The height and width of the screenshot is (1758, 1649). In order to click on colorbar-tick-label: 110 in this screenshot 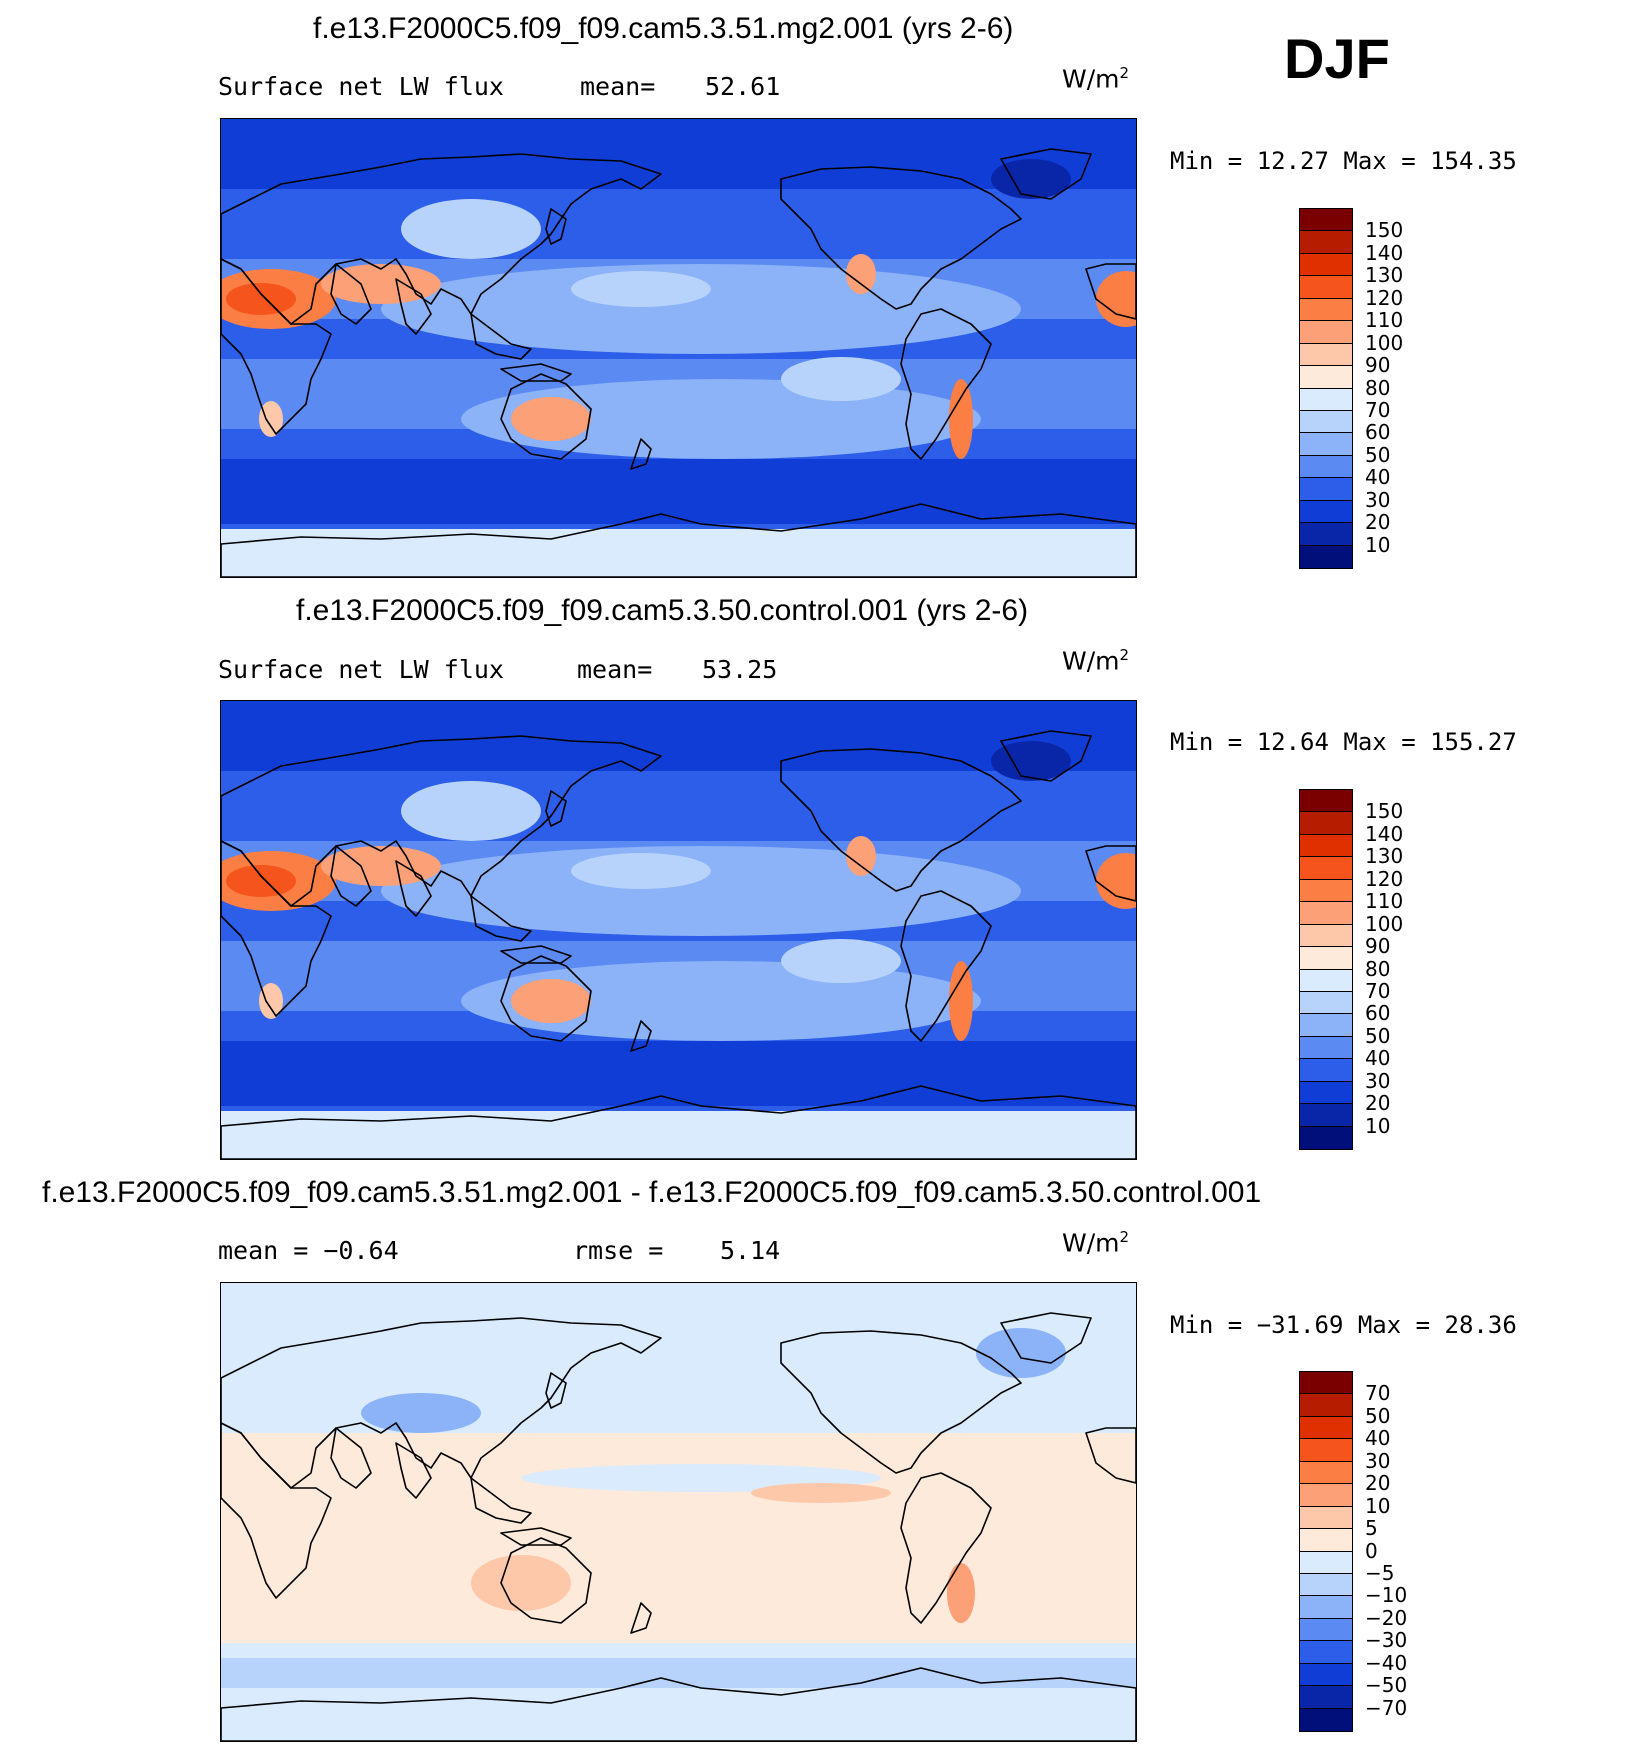, I will do `click(1384, 901)`.